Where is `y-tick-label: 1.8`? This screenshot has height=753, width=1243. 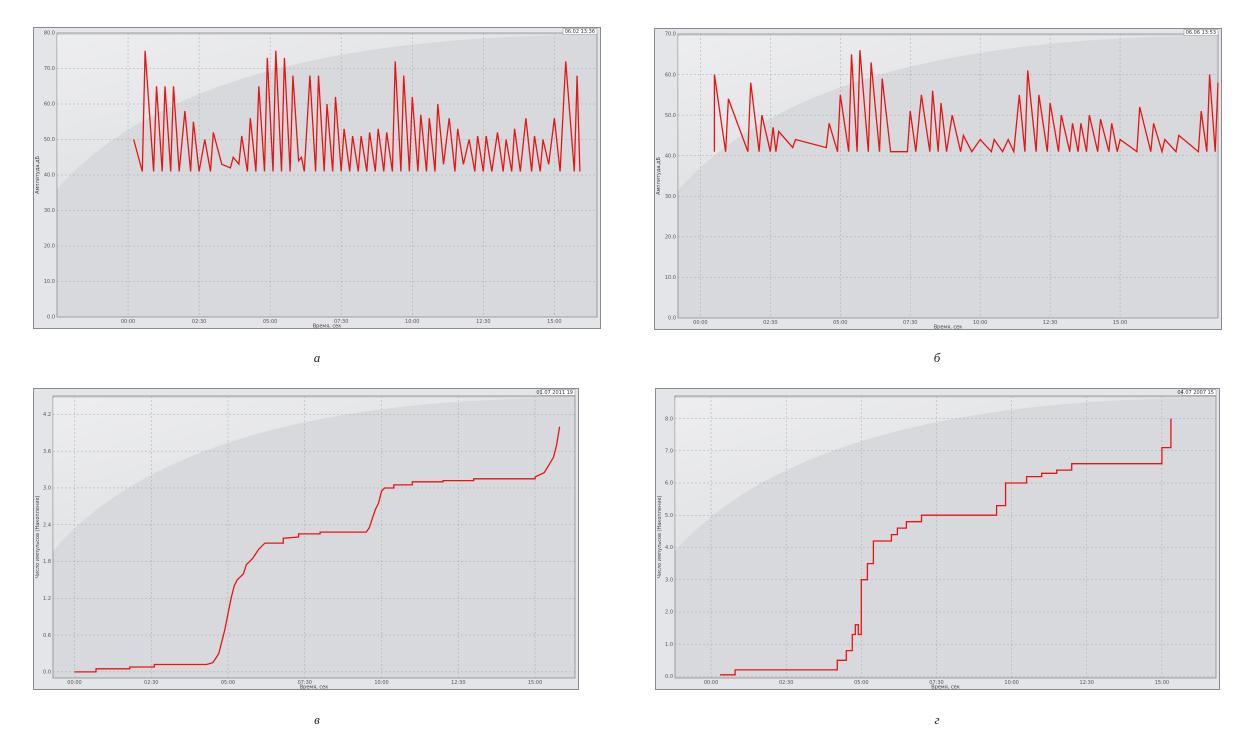
y-tick-label: 1.8 is located at coordinates (47, 562).